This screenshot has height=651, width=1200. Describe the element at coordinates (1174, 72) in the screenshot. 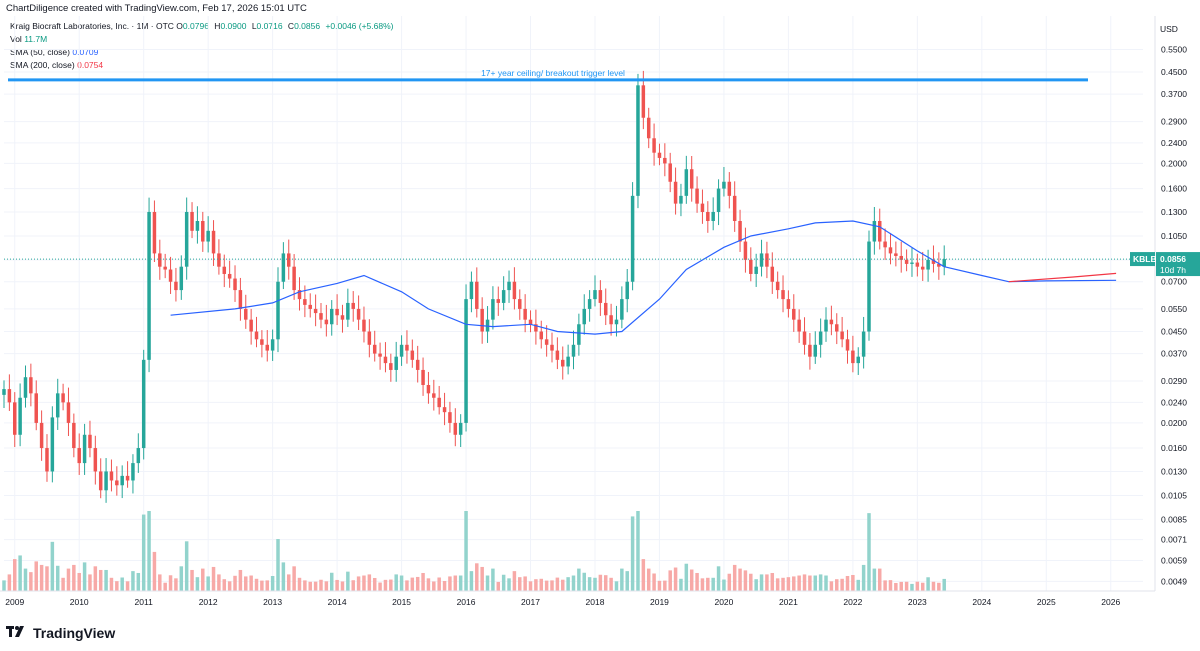

I see `price-tick-label: 0.4500` at that location.